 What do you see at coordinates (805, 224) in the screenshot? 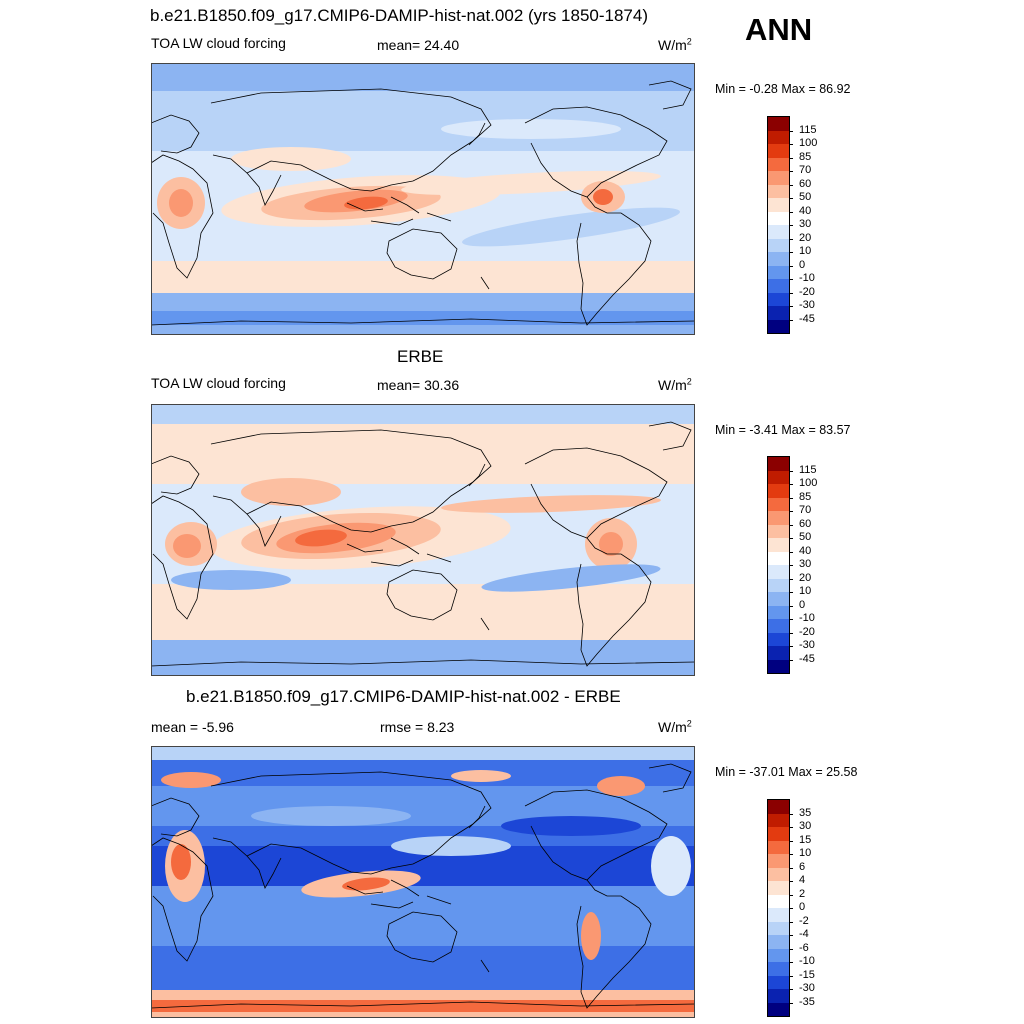
I see `colorbar-tick-label: 30` at bounding box center [805, 224].